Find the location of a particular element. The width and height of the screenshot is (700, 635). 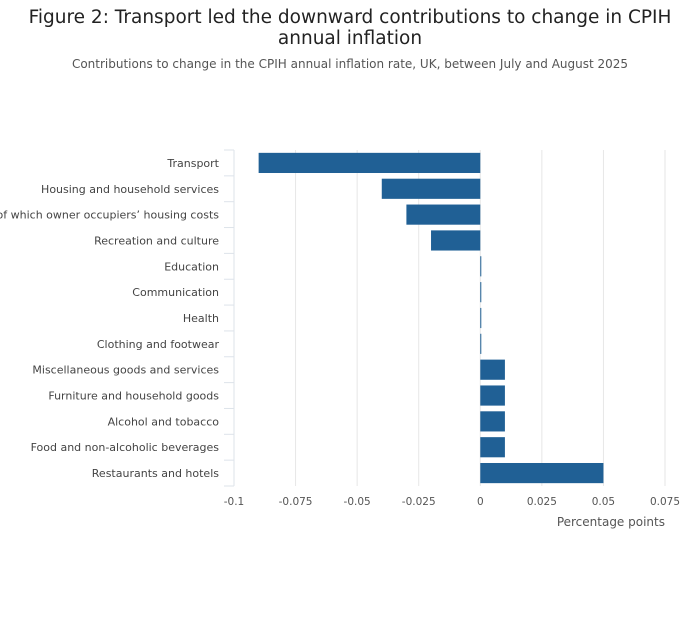

x-tick-label: 0.05 is located at coordinates (603, 502).